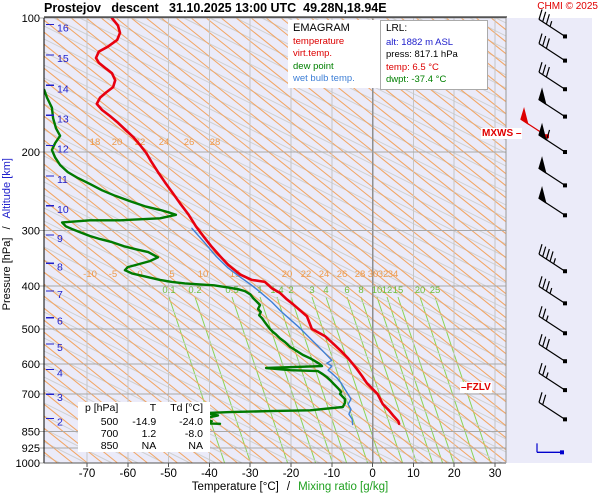  I want to click on x-axis-title: Temperature [°C] / Mixing ratio [g/kg], so click(290, 487).